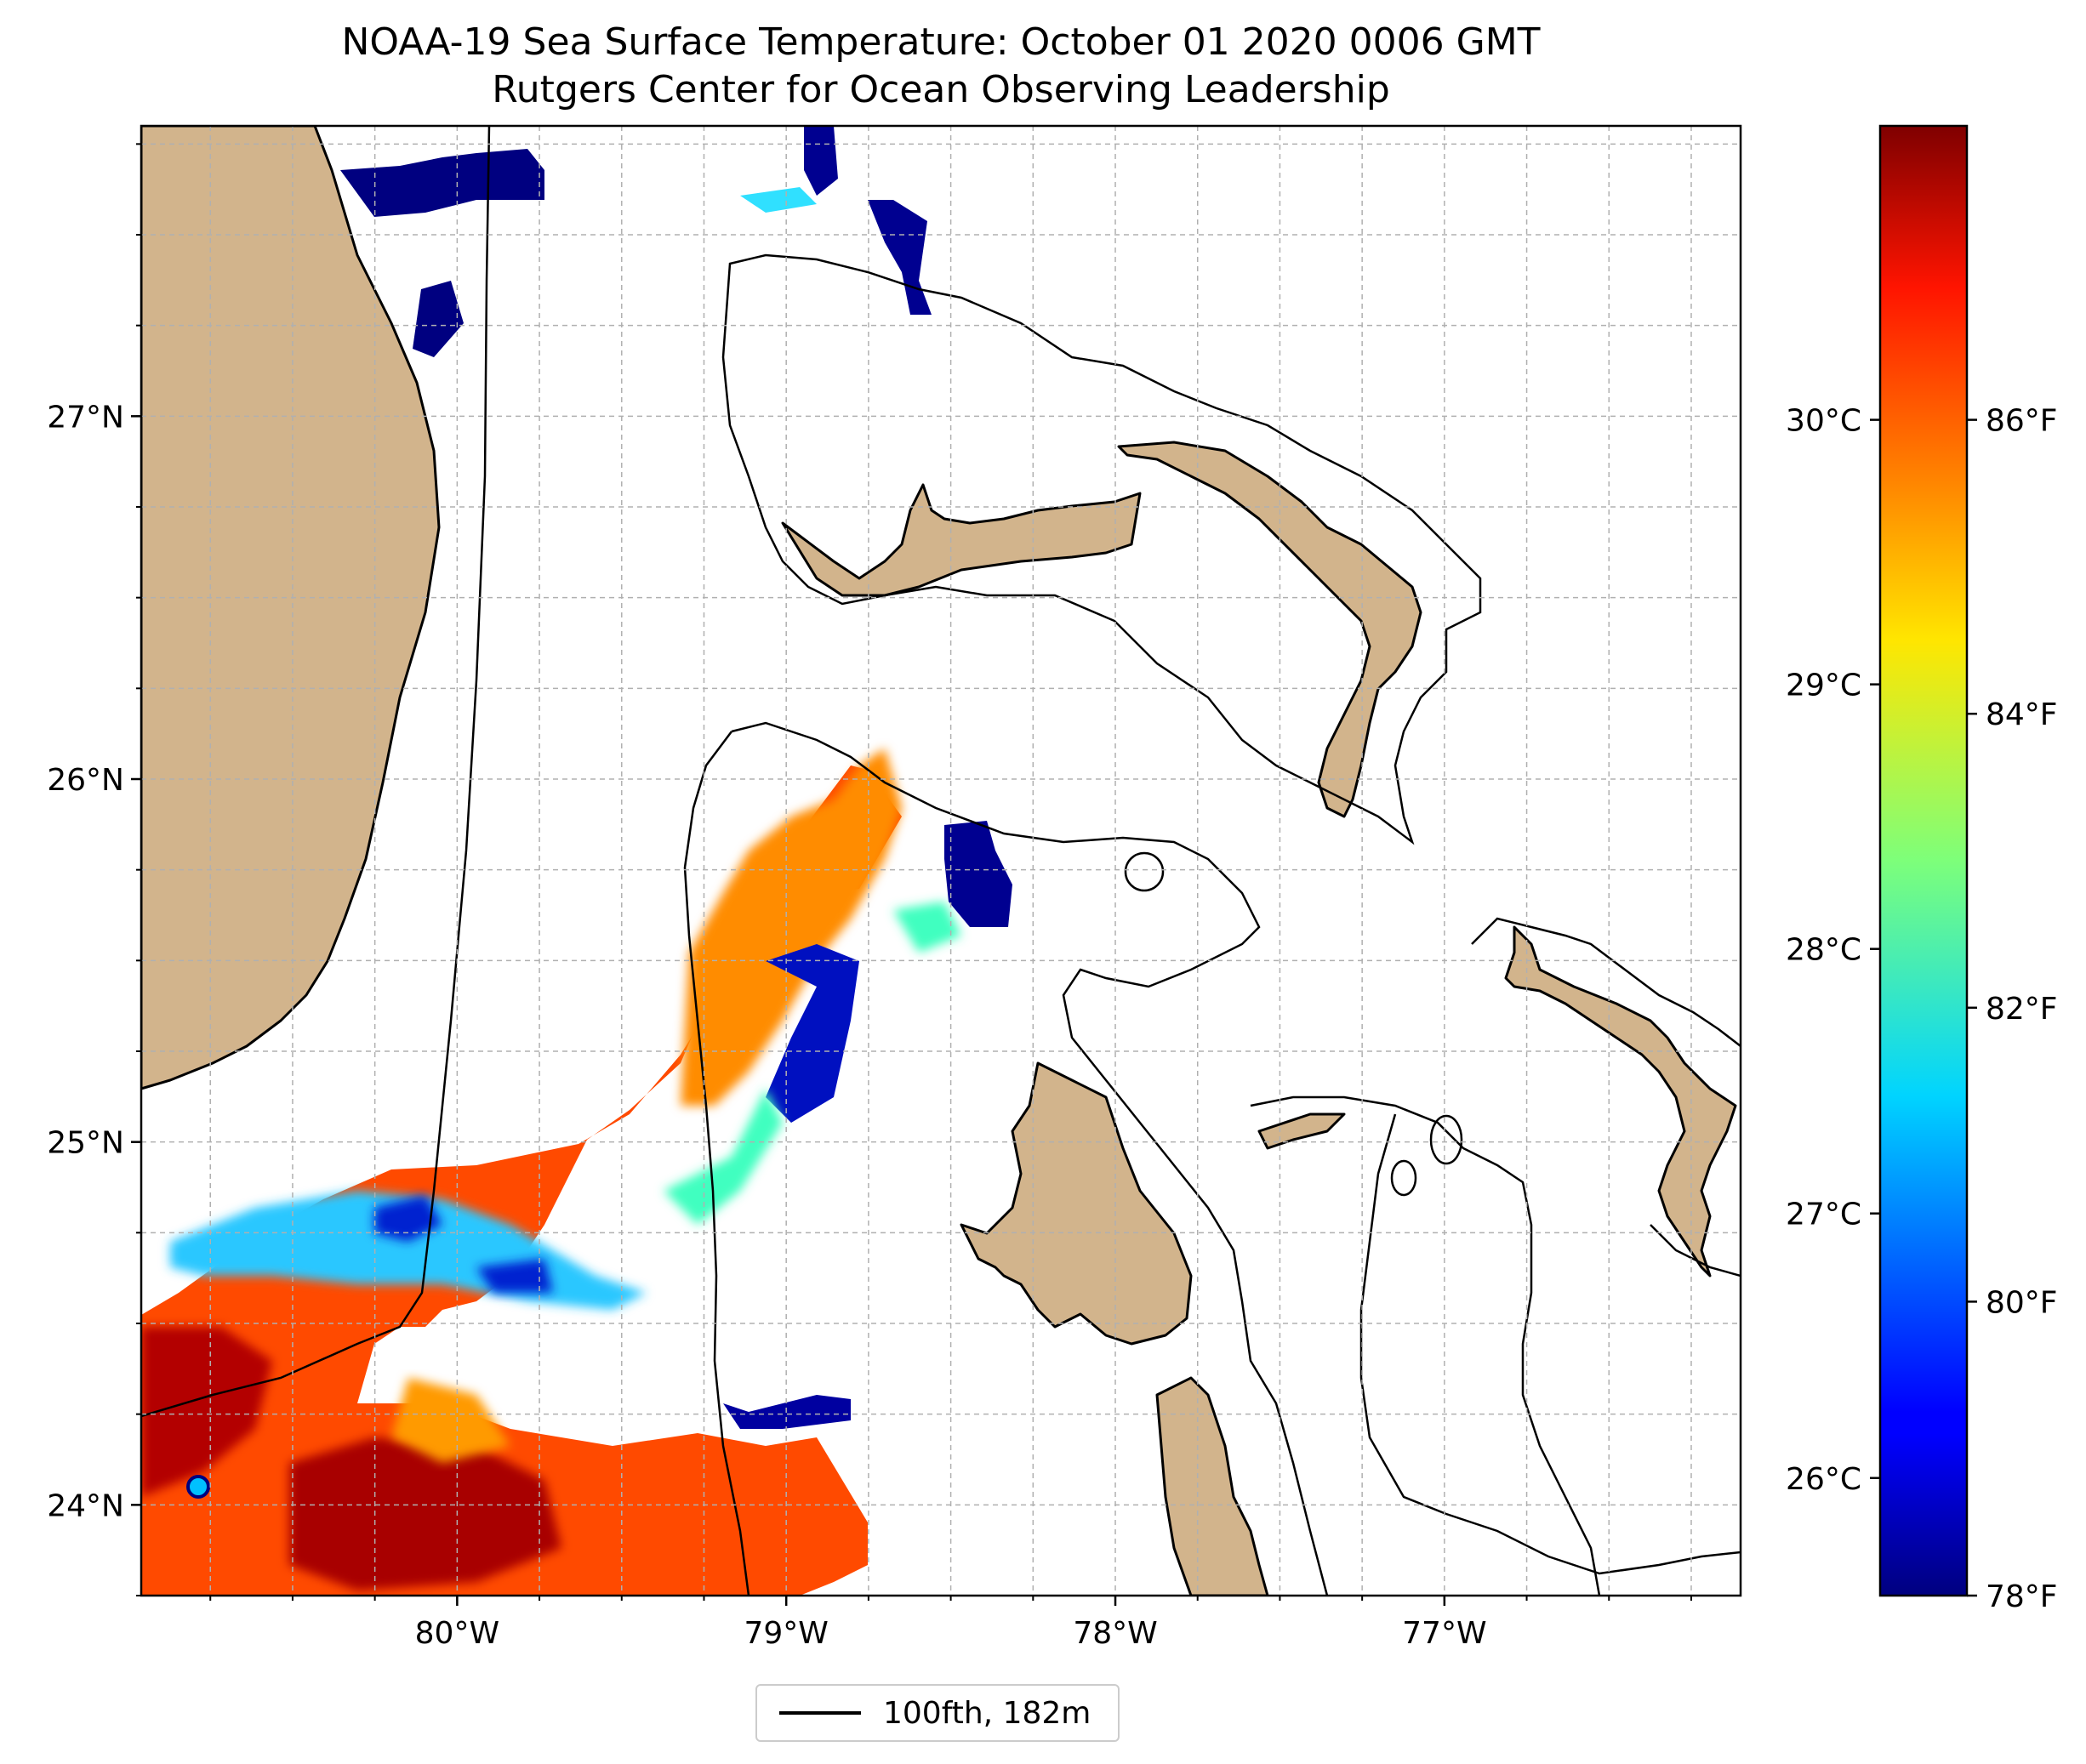 Image resolution: width=2086 pixels, height=1764 pixels. I want to click on legend: 100fth, 182m, so click(937, 1713).